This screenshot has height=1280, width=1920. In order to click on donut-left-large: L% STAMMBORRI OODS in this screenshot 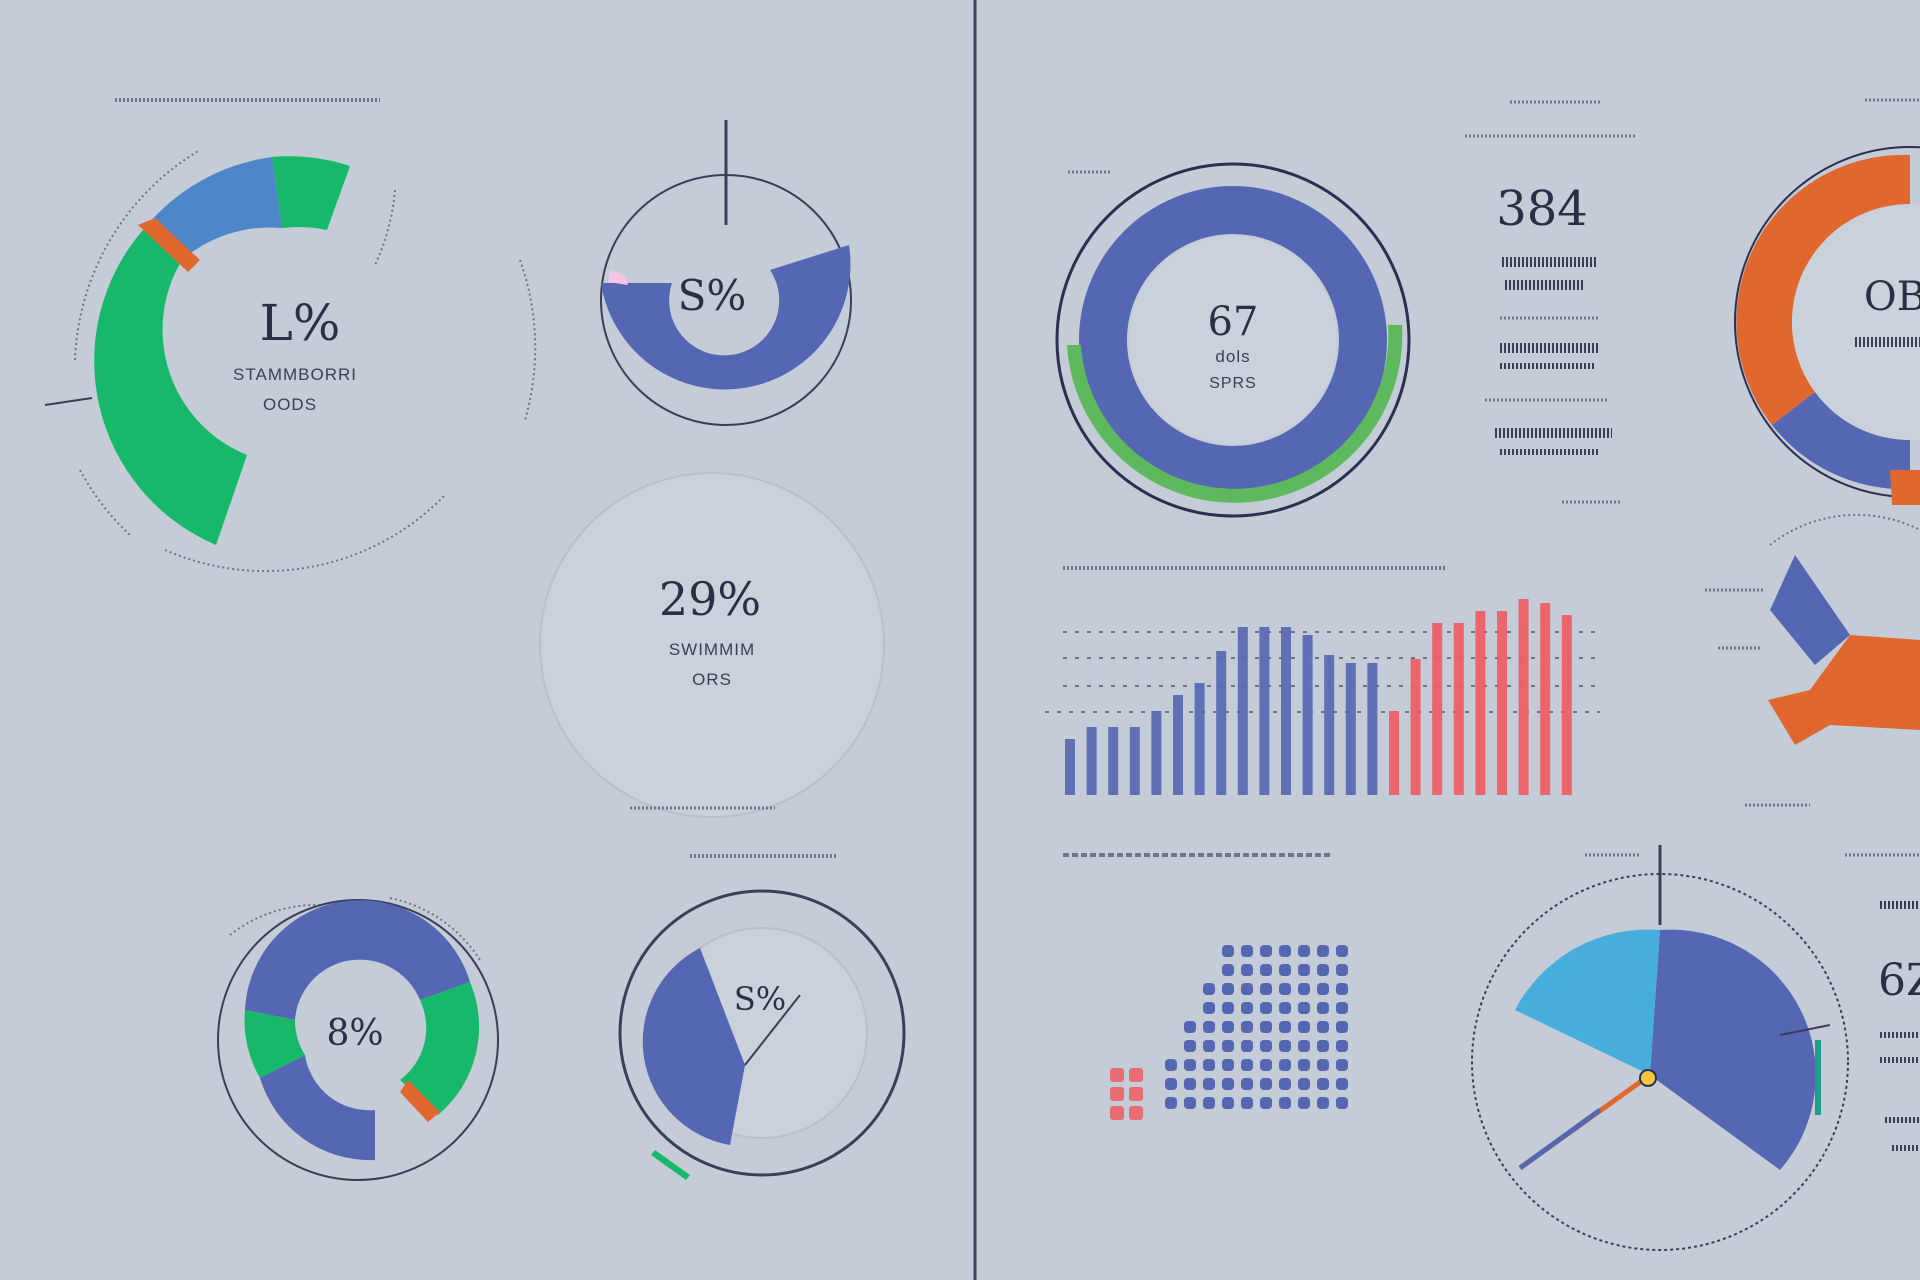, I will do `click(290, 361)`.